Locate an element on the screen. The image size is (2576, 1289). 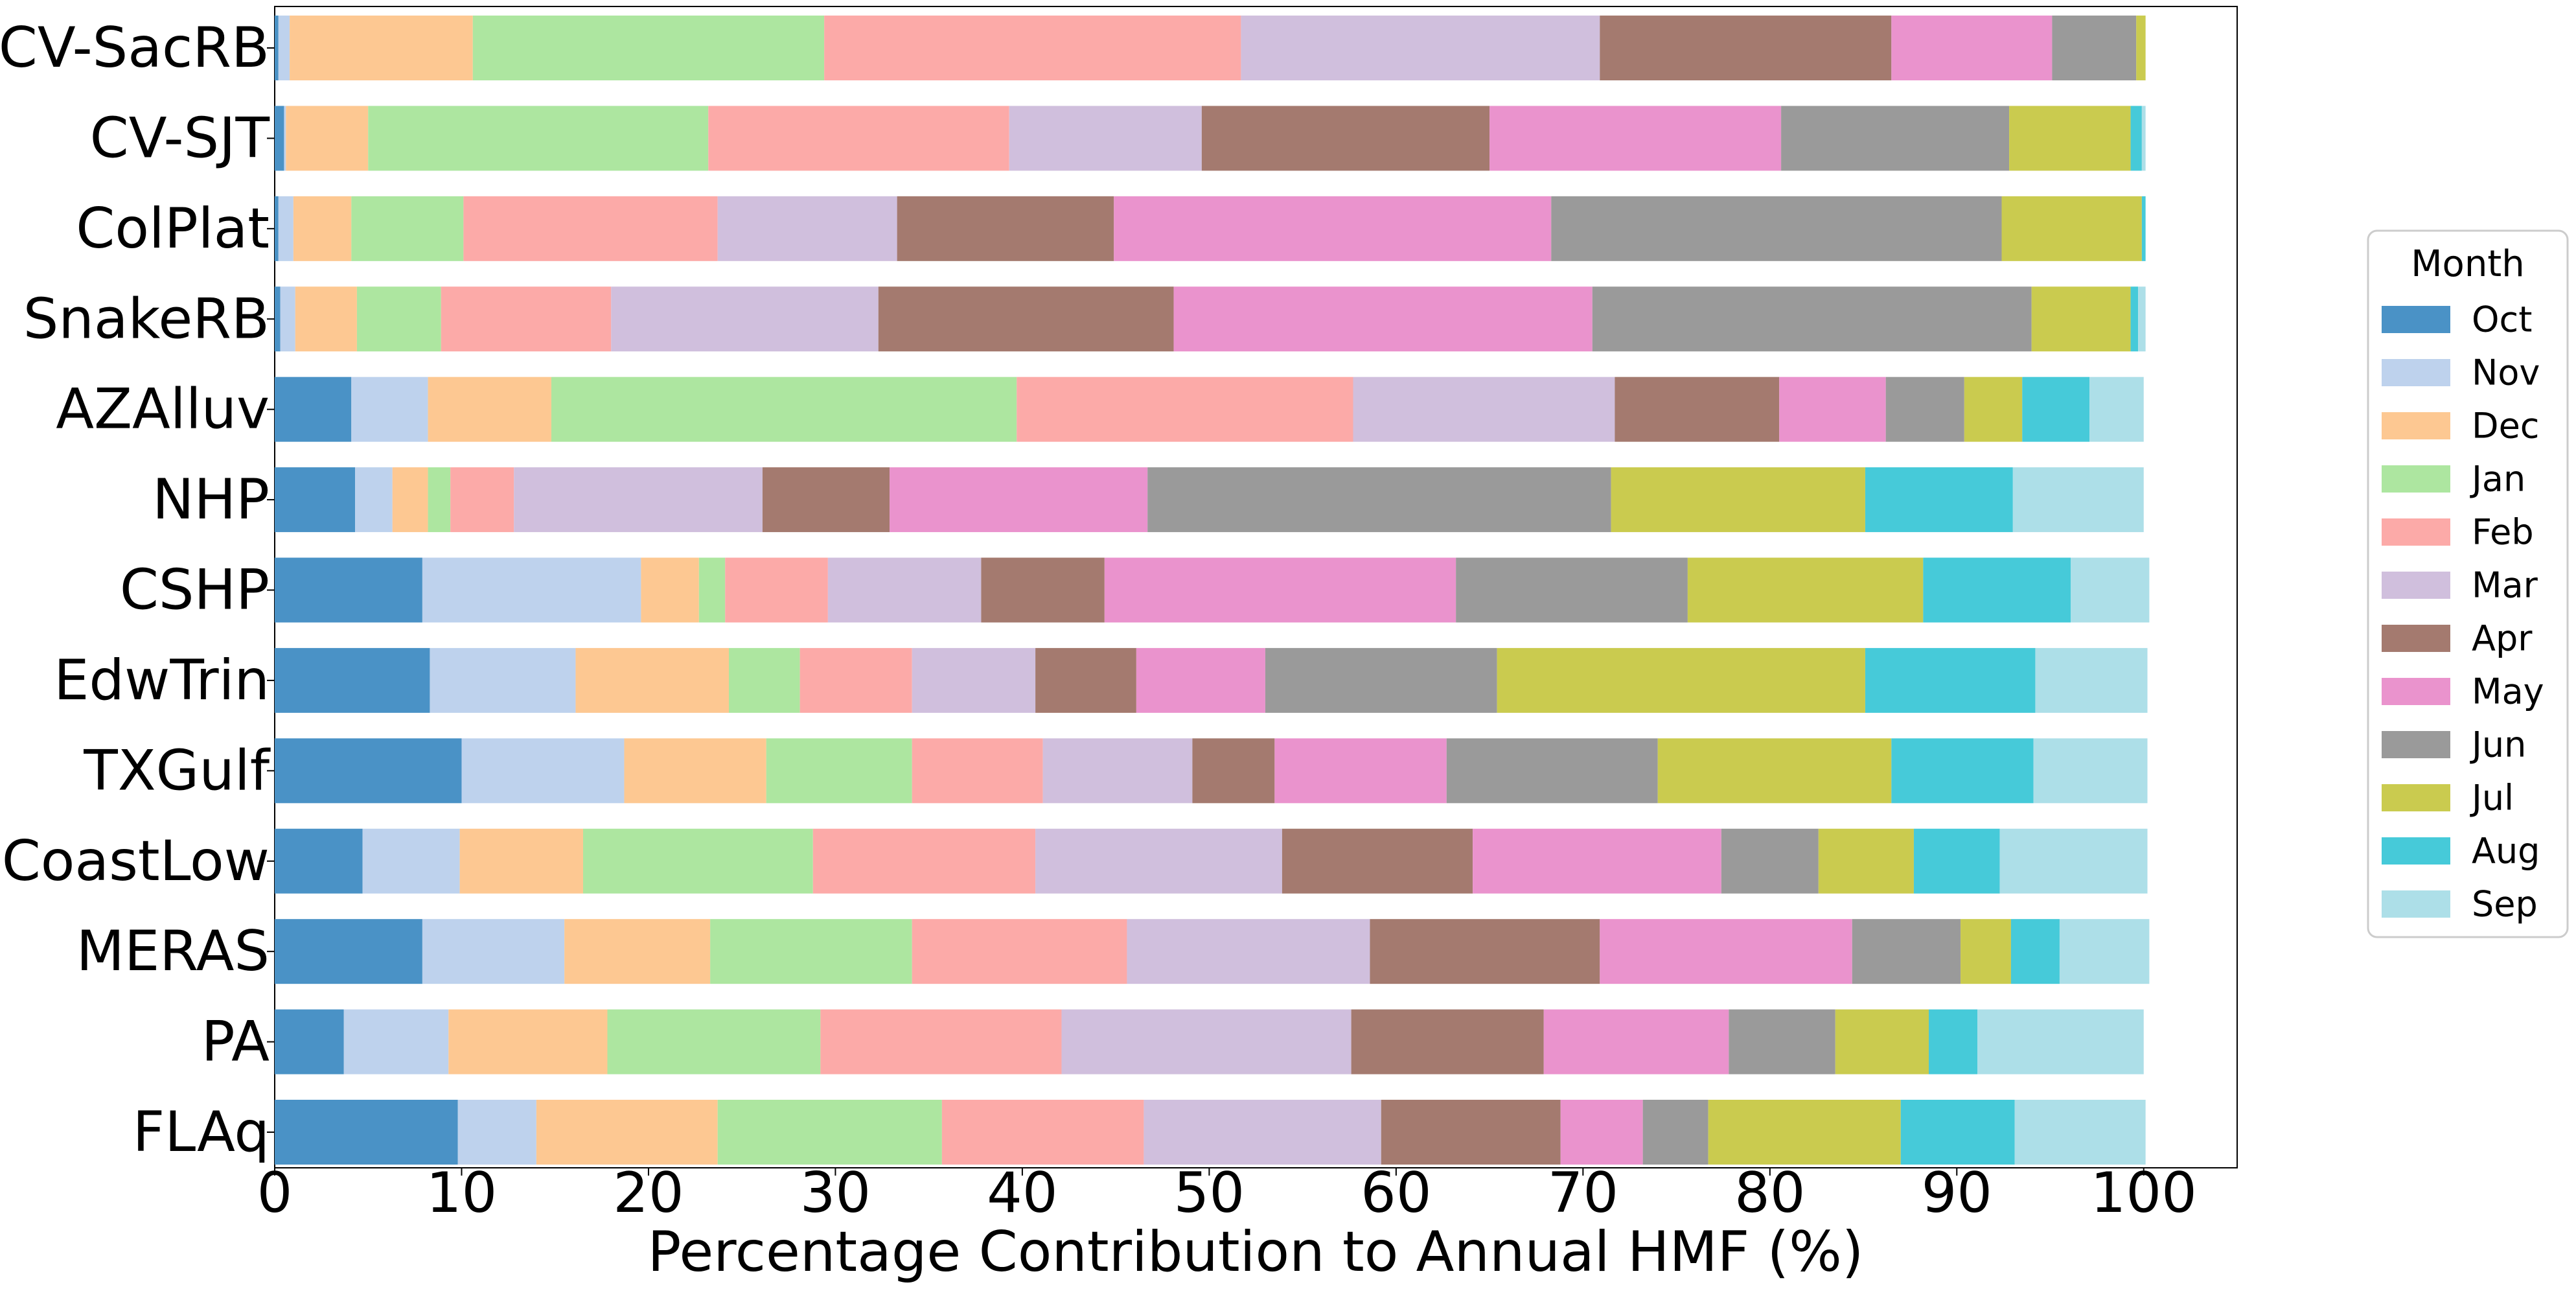
bar-pa-jan is located at coordinates (714, 1041).